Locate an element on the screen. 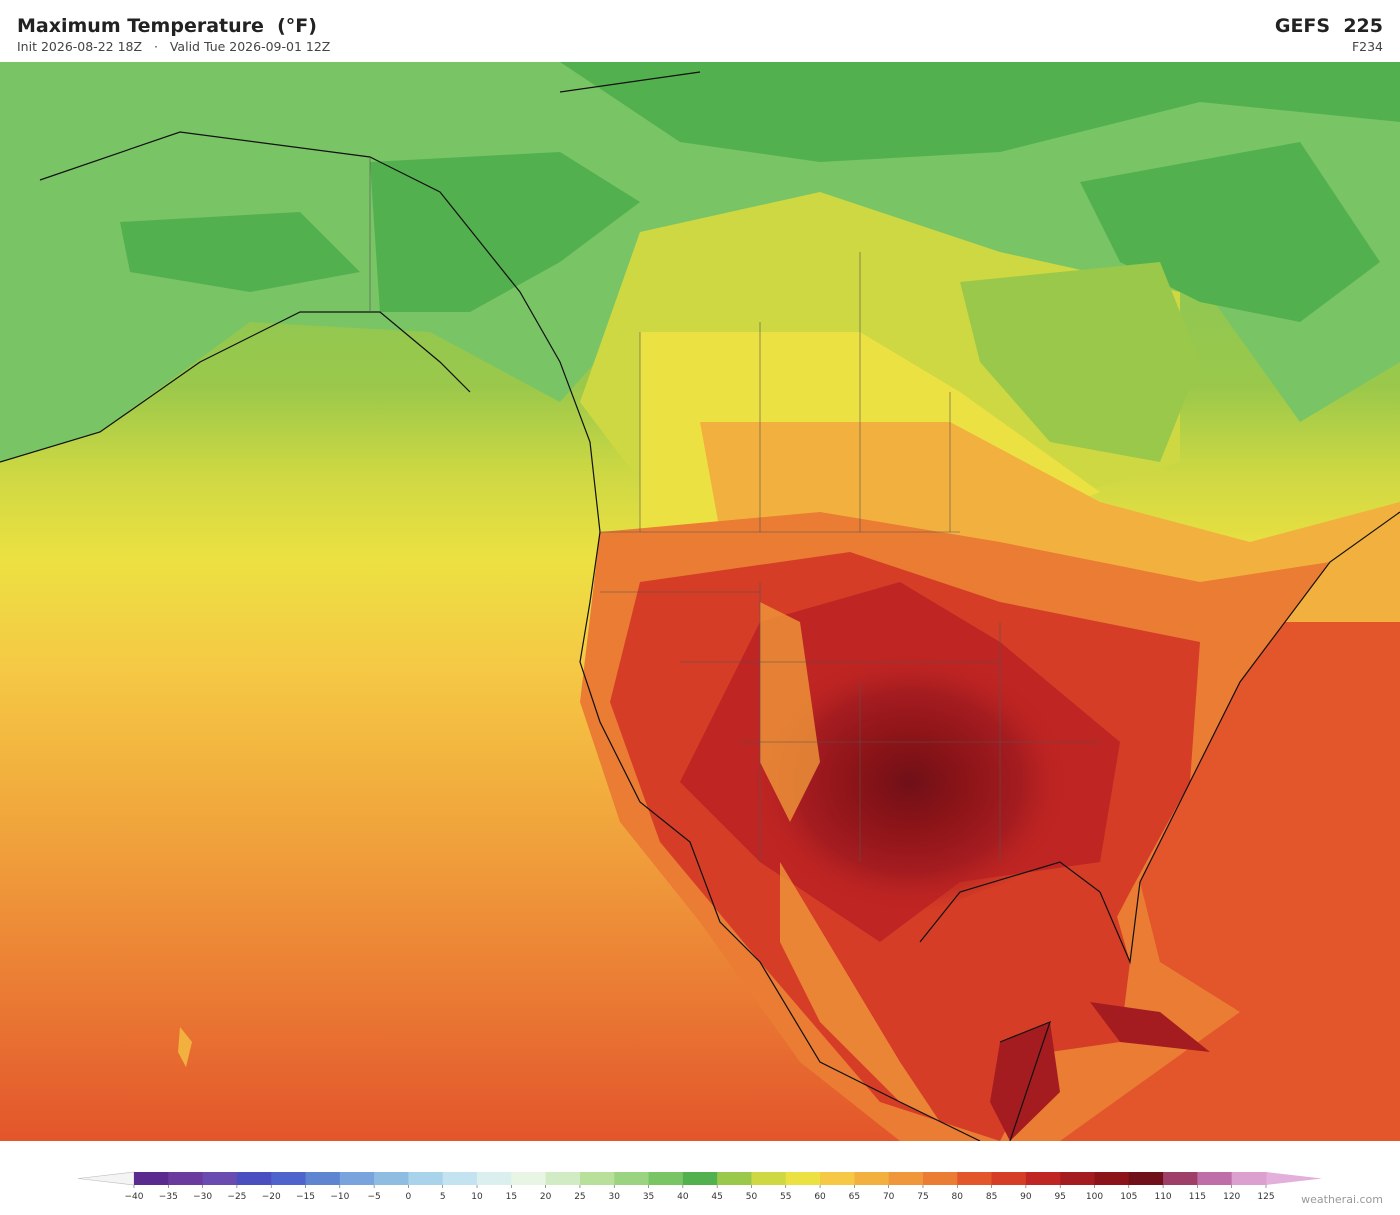  colorbar-tick-label: 125 is located at coordinates (1265, 1197).